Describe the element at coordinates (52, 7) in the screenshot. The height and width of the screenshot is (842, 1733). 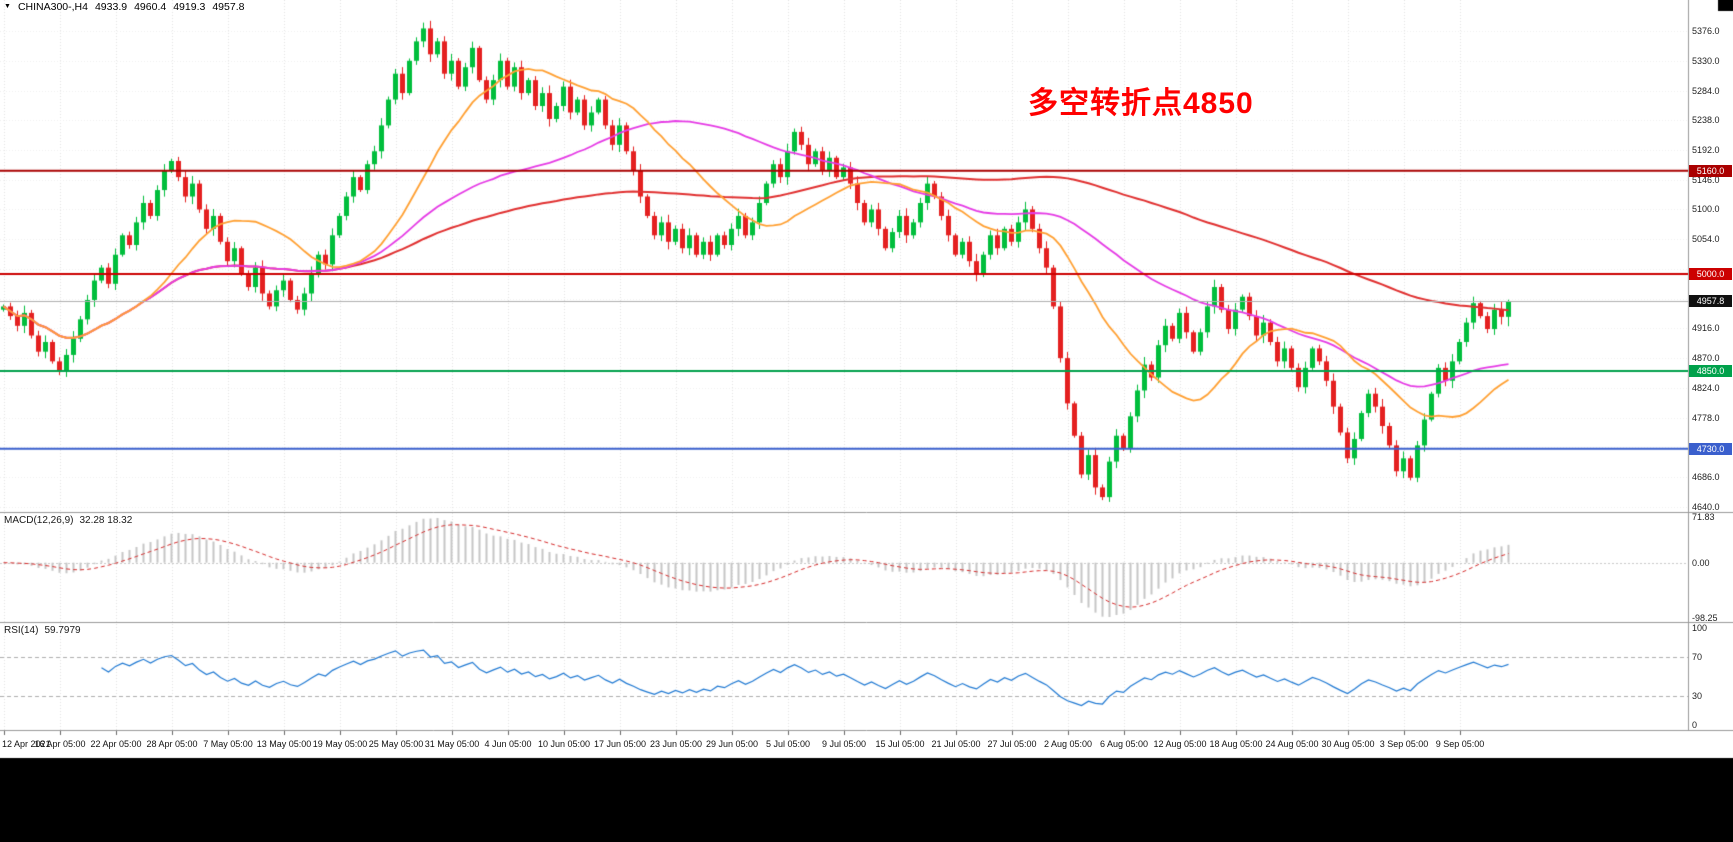
I see `symbol-timeframe-label: CHINA300-,H4` at that location.